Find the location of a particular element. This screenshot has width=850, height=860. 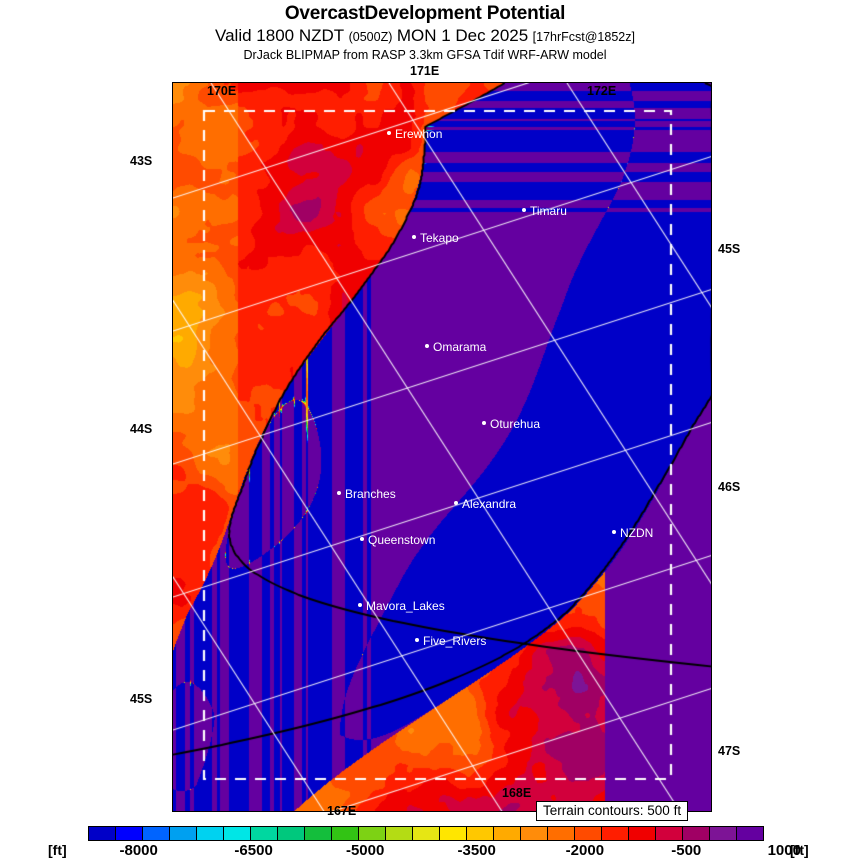

valid-time-utc: (0500Z) is located at coordinates (370, 37).